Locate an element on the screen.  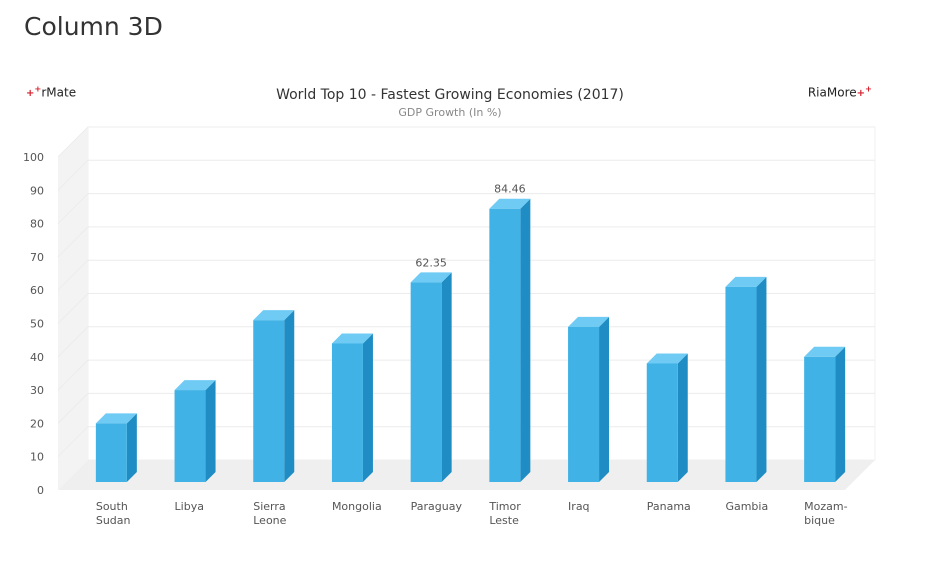
y-tick-label: 40 is located at coordinates (37, 357).